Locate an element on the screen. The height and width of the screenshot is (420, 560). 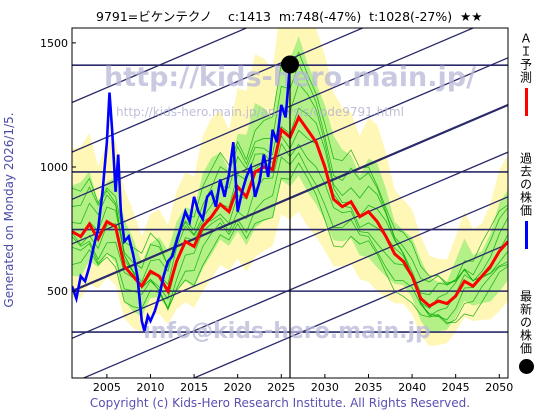
latest-price-dot is located at coordinates (290, 64).